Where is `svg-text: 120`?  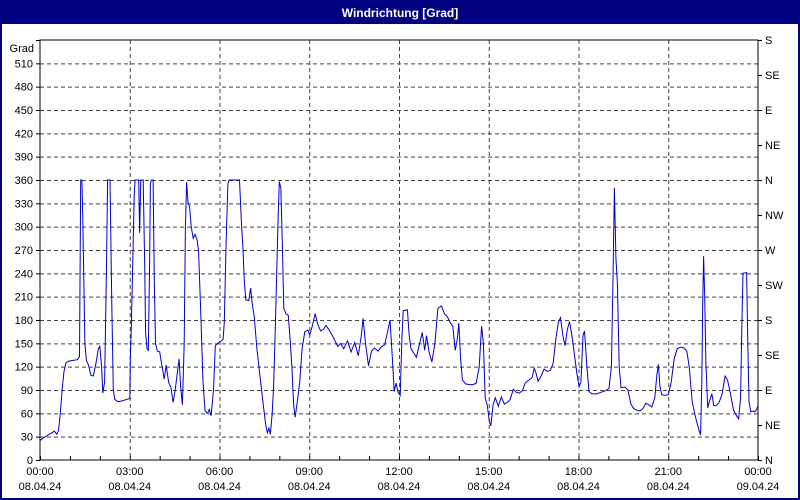 svg-text: 120 is located at coordinates (24, 368).